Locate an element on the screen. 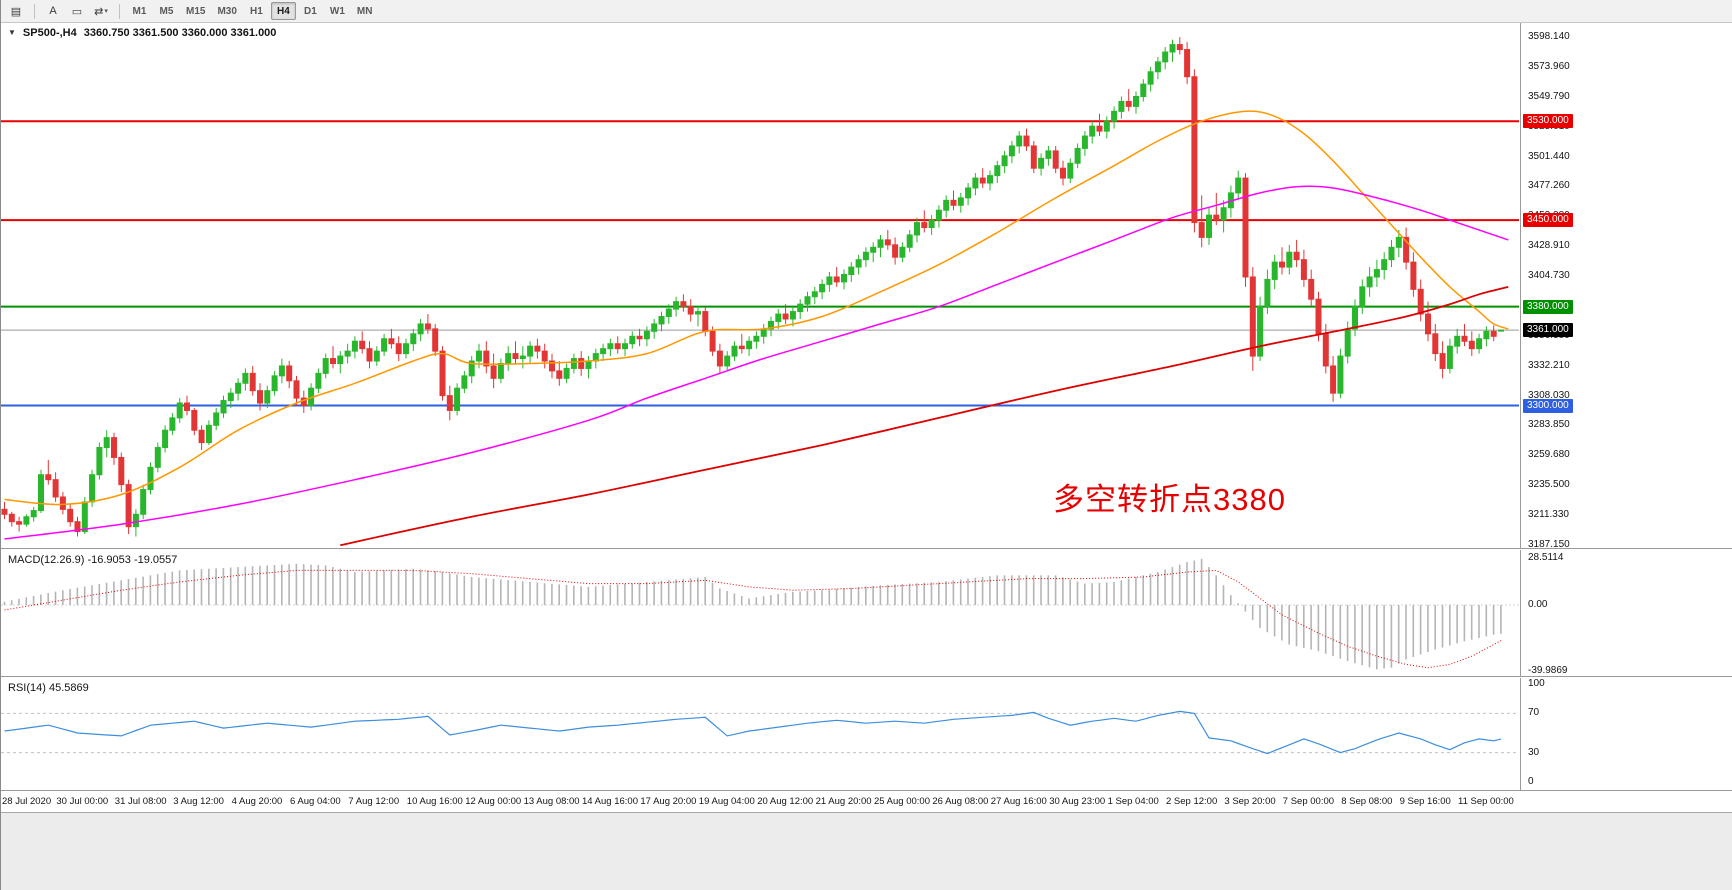  cursor-tool-icon: A is located at coordinates (53, 11).